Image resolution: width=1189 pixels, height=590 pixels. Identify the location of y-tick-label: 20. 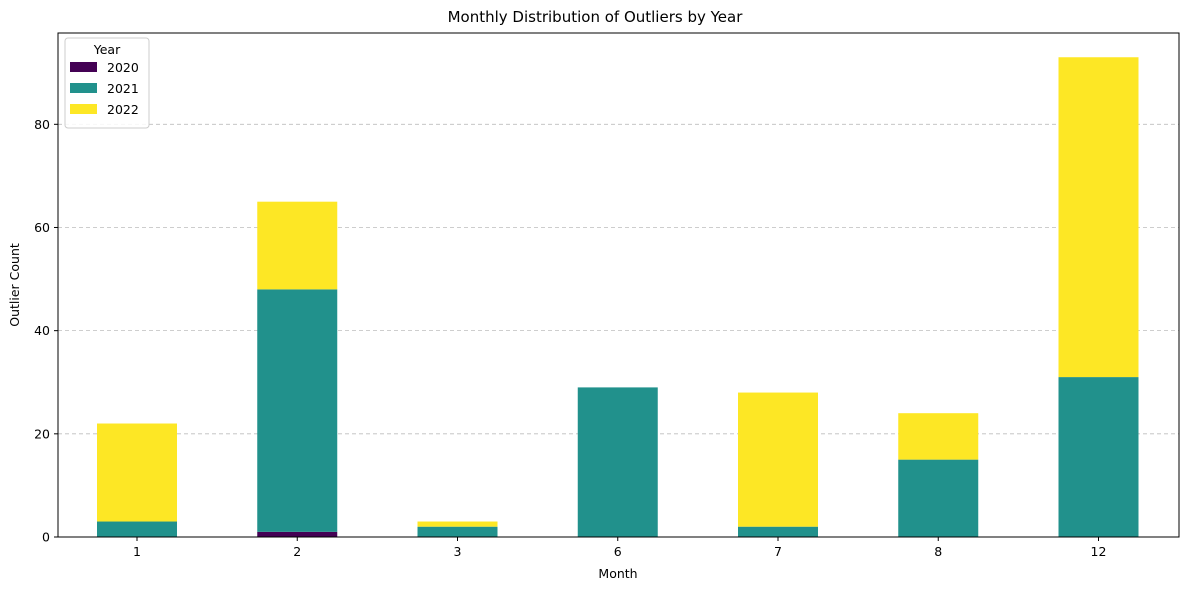
(42, 433).